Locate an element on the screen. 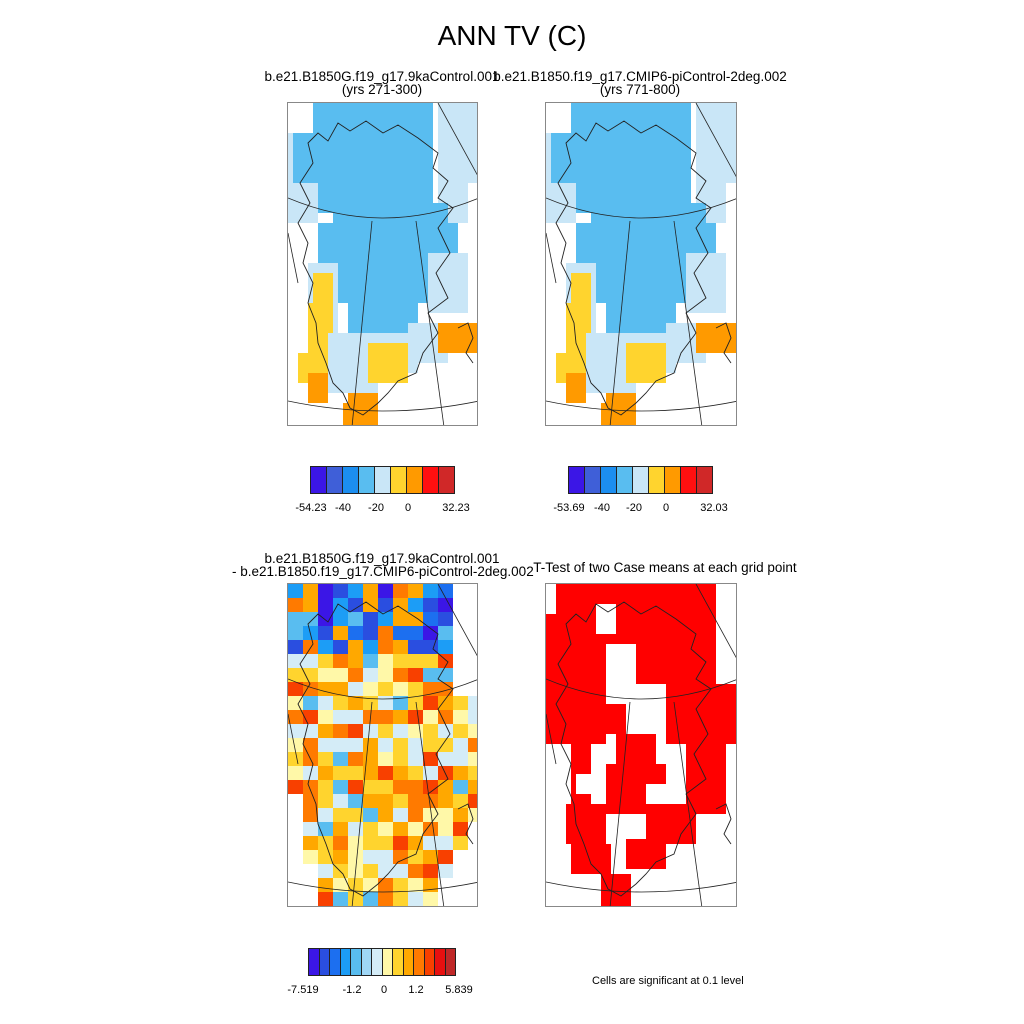 Image resolution: width=1024 pixels, height=1024 pixels. colorbar-top-right is located at coordinates (640, 480).